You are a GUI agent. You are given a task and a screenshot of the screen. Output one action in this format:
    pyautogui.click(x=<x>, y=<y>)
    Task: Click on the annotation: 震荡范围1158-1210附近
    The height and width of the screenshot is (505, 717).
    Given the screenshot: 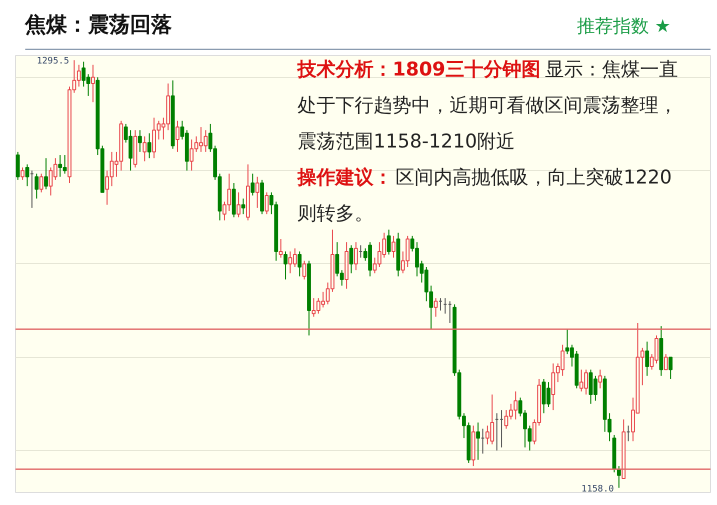 What is the action you would take?
    pyautogui.click(x=407, y=141)
    